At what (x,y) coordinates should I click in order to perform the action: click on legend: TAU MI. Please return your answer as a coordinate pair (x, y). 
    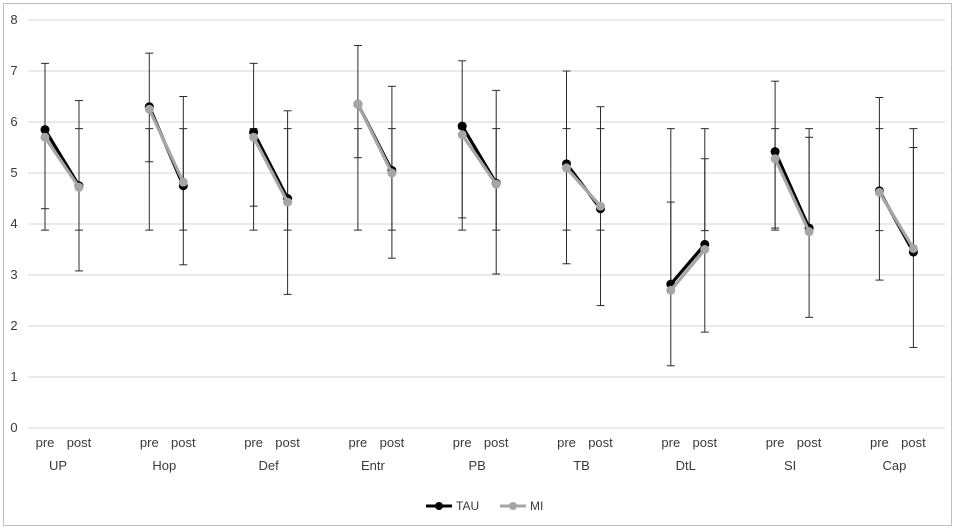
    Looking at the image, I should click on (484, 506).